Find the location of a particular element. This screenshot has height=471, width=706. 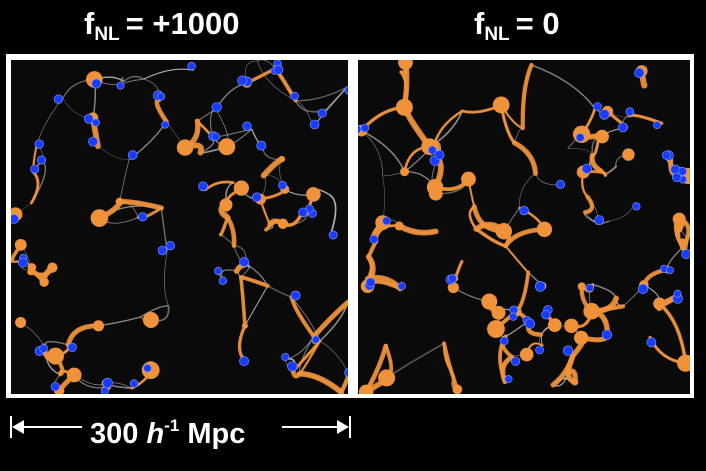

title-left-prefix: f is located at coordinates (89, 23).